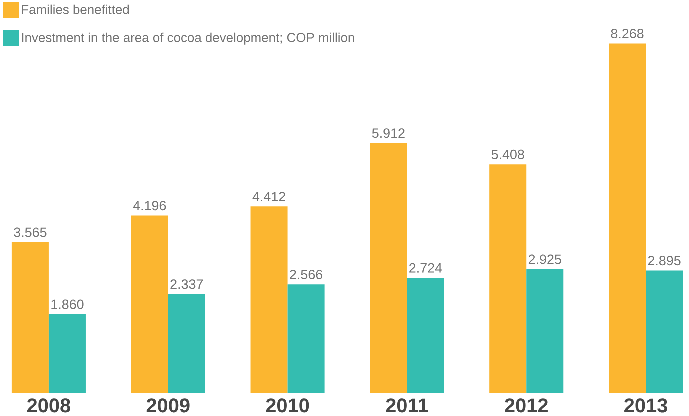  What do you see at coordinates (168, 405) in the screenshot?
I see `x-tick-label: 2009` at bounding box center [168, 405].